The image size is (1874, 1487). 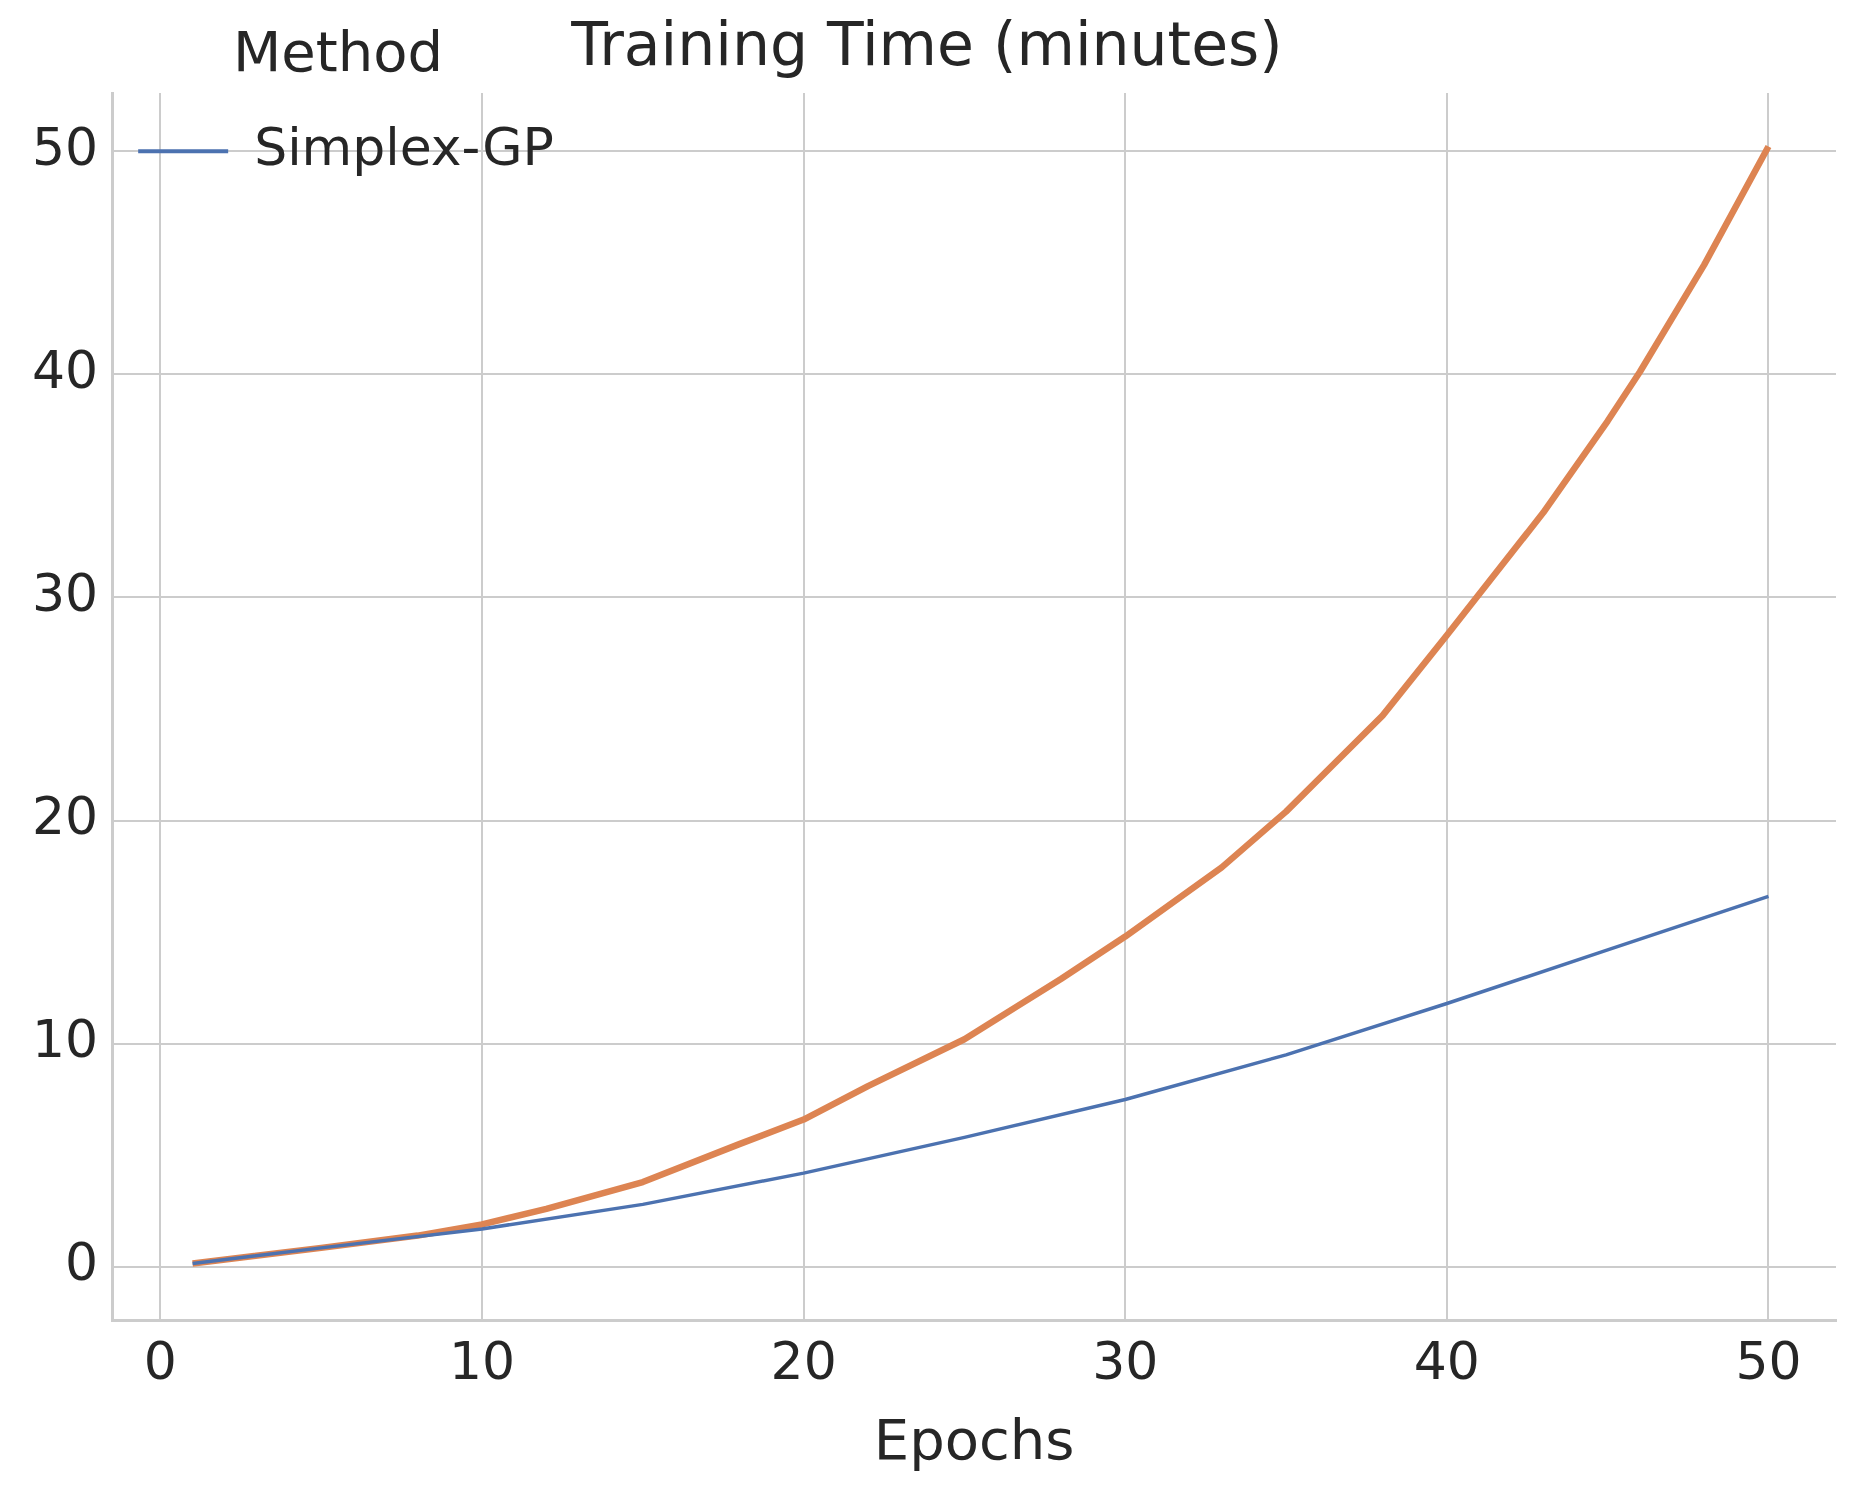 I want to click on y-tick-label: 40, so click(x=65, y=369).